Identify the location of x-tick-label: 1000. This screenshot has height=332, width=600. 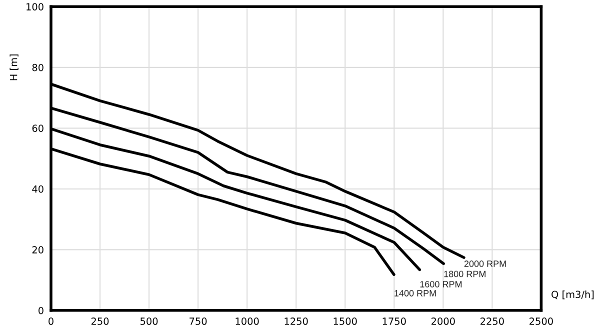
(247, 321).